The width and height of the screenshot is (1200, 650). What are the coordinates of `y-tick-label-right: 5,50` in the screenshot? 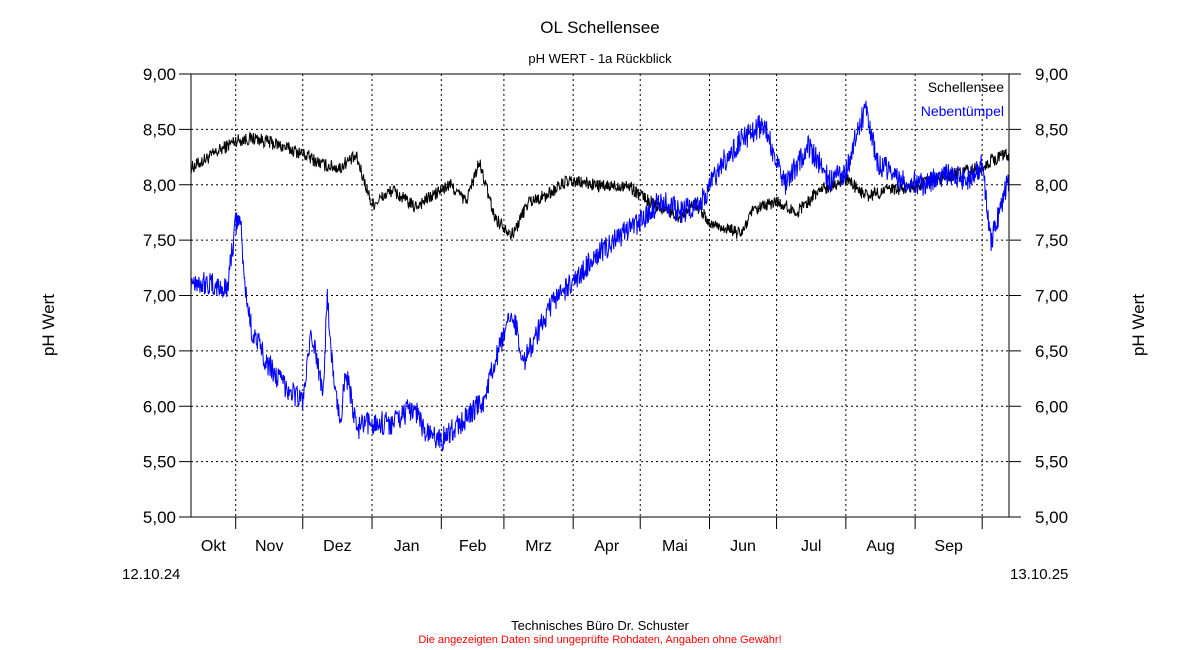 It's located at (1051, 462).